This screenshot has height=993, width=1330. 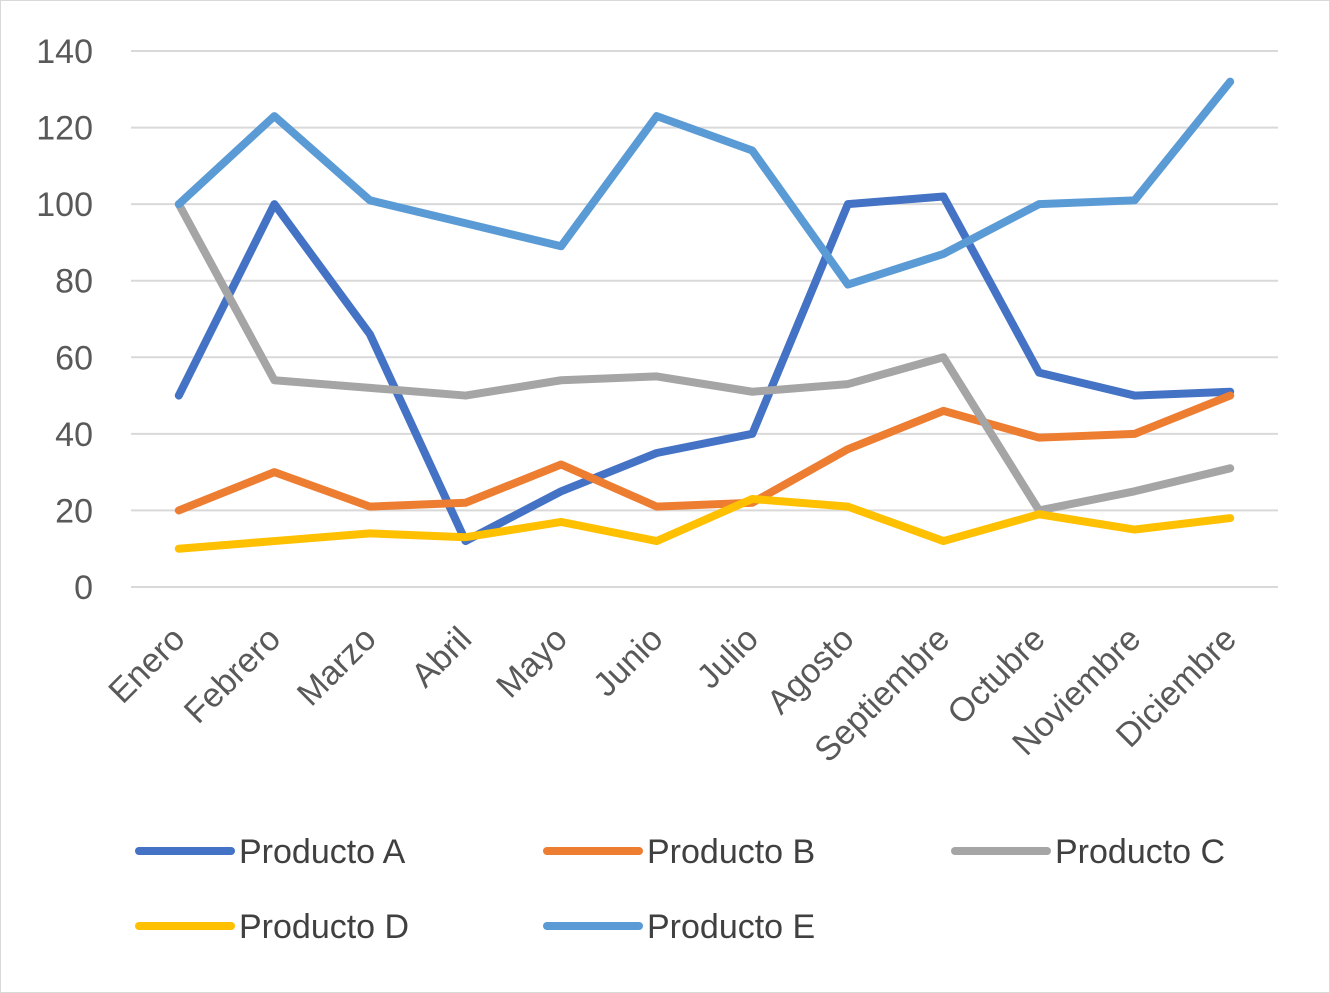 What do you see at coordinates (324, 927) in the screenshot?
I see `legend-label: Producto D` at bounding box center [324, 927].